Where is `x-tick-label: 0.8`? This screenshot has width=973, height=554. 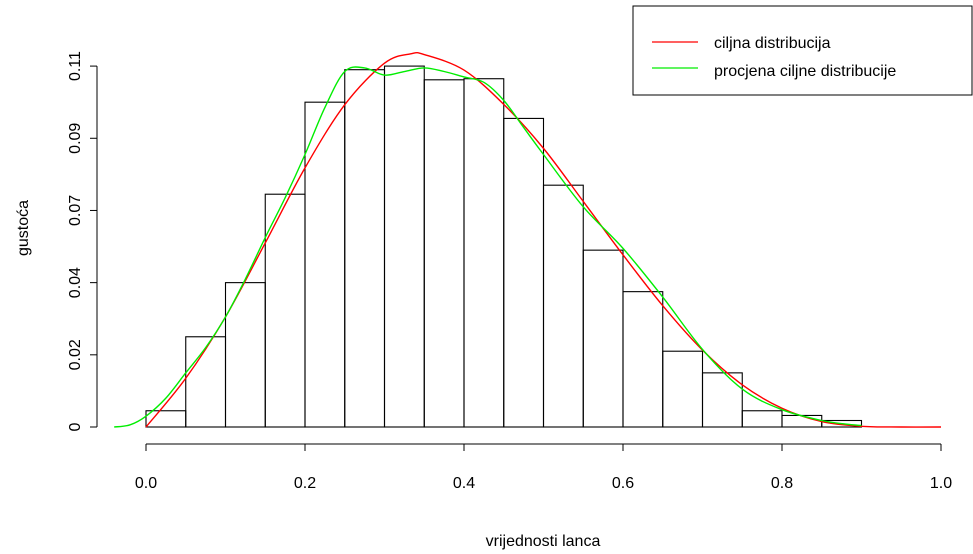 x-tick-label: 0.8 is located at coordinates (782, 483).